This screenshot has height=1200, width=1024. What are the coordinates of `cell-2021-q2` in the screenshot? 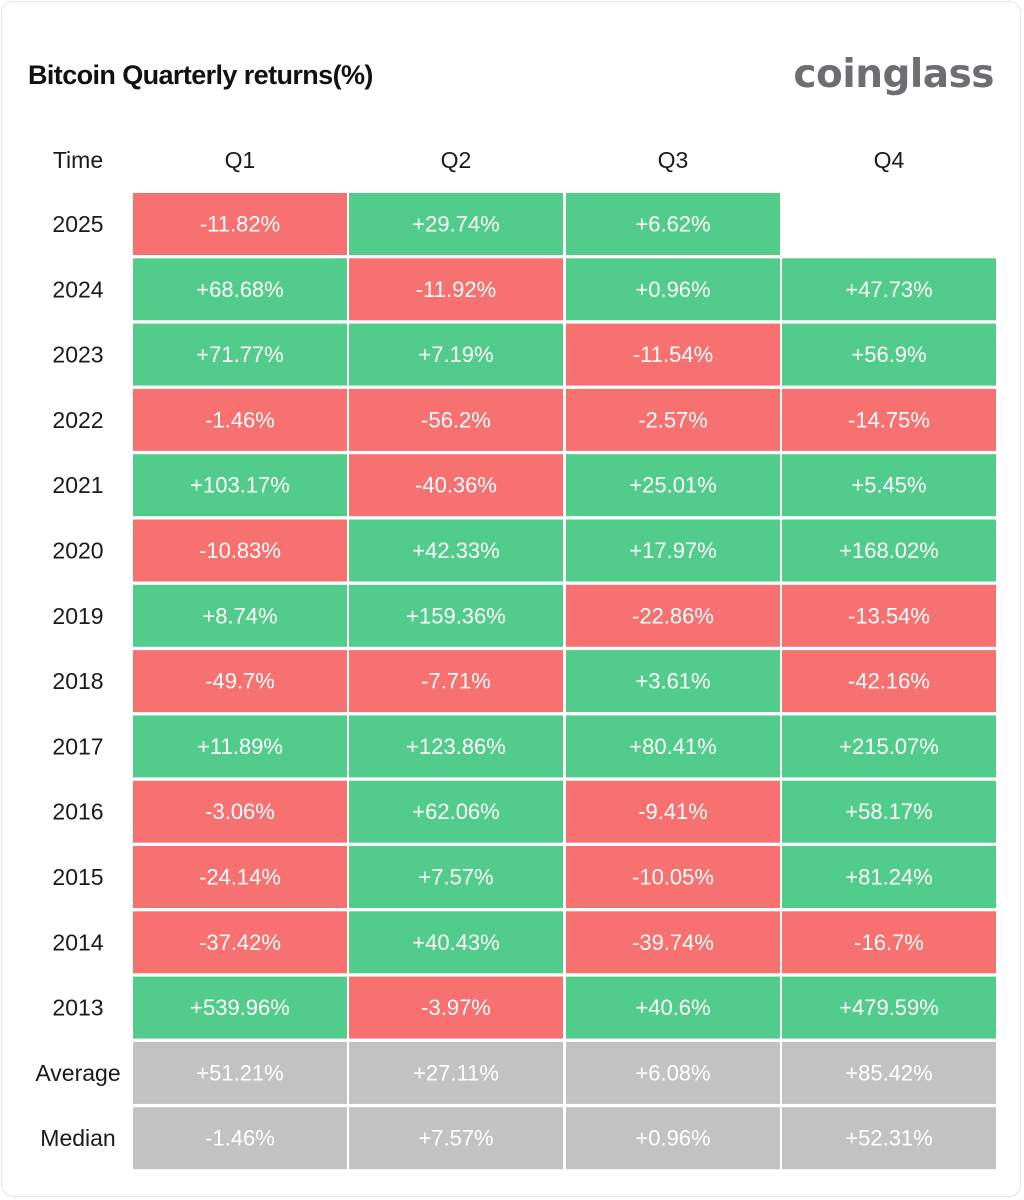 It's located at (456, 485).